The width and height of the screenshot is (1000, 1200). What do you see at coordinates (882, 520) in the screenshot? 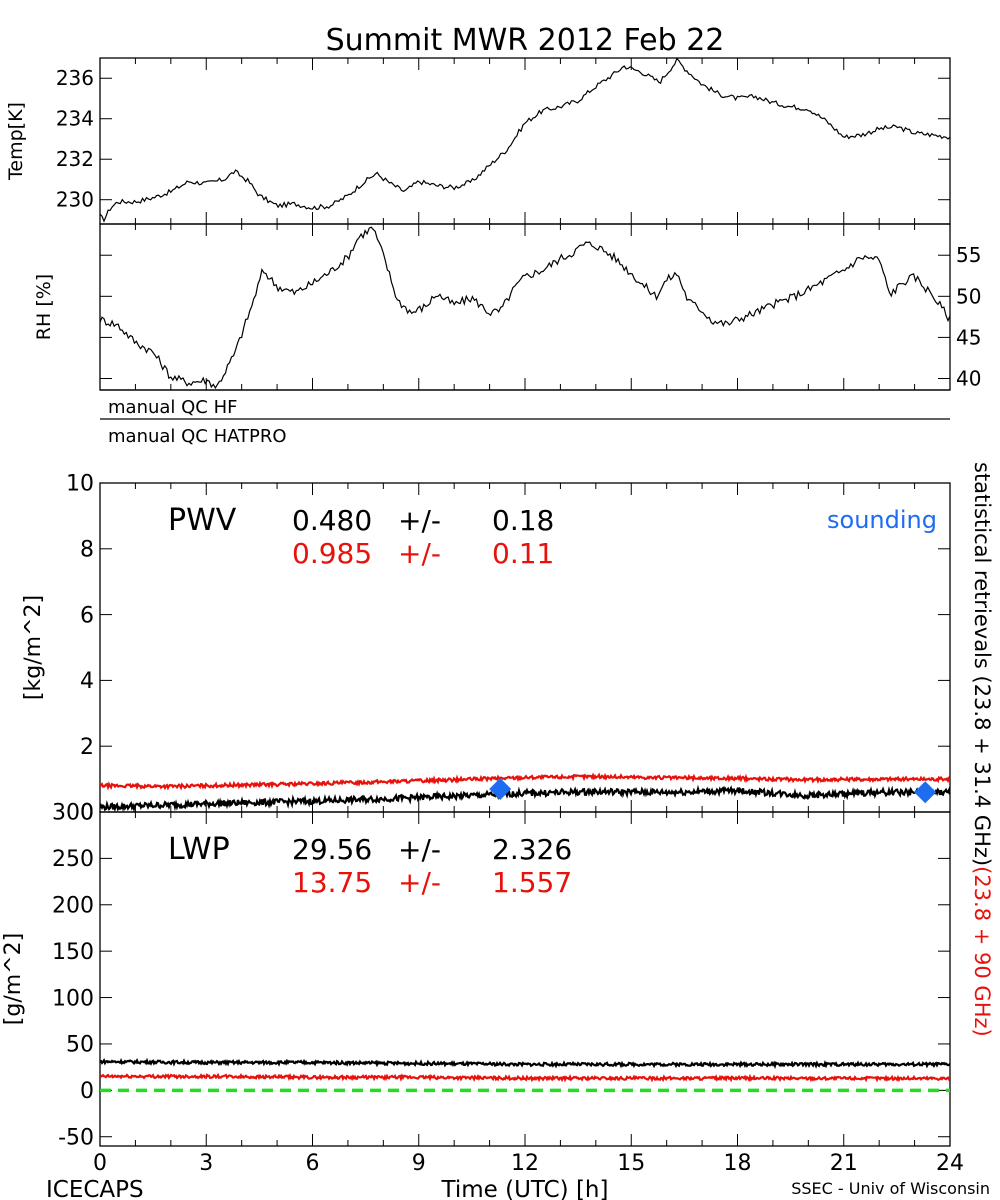
I see `sounding-legend: sounding` at bounding box center [882, 520].